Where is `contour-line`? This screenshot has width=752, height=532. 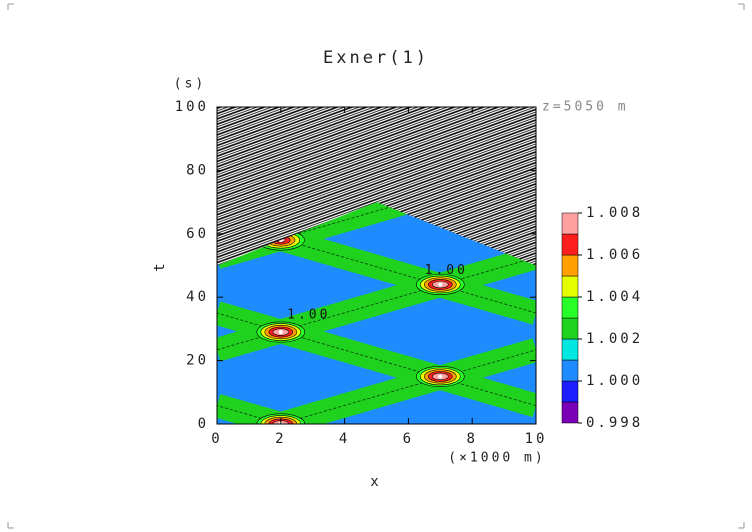 contour-line is located at coordinates (408, 386).